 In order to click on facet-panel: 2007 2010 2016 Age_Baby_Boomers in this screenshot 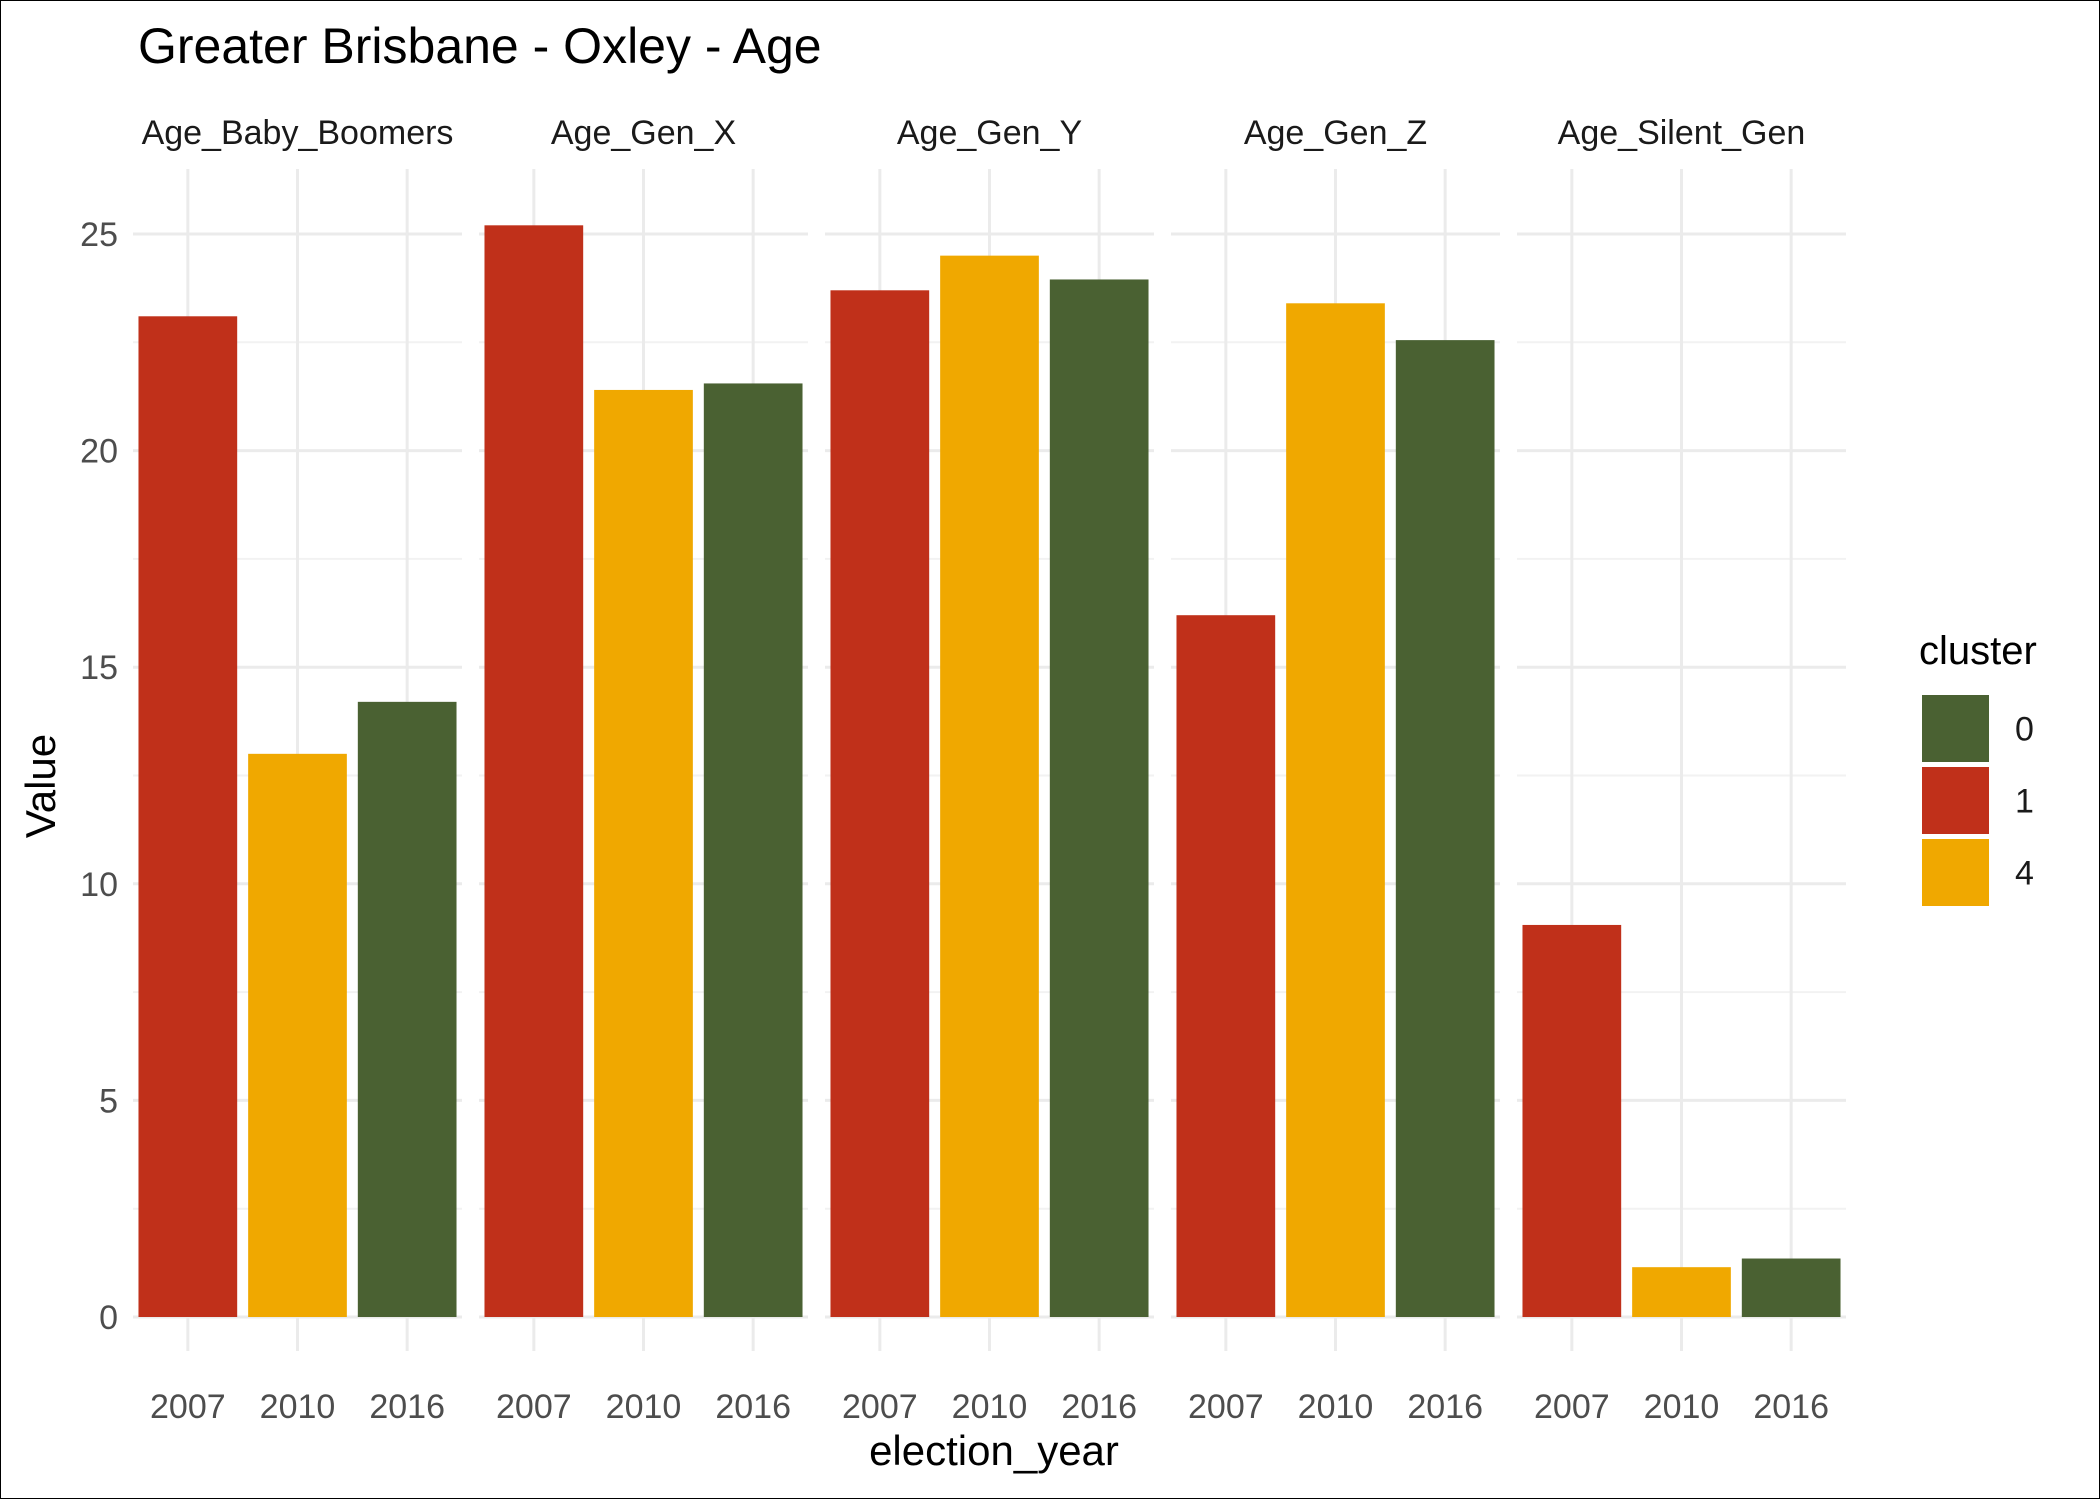, I will do `click(297, 770)`.